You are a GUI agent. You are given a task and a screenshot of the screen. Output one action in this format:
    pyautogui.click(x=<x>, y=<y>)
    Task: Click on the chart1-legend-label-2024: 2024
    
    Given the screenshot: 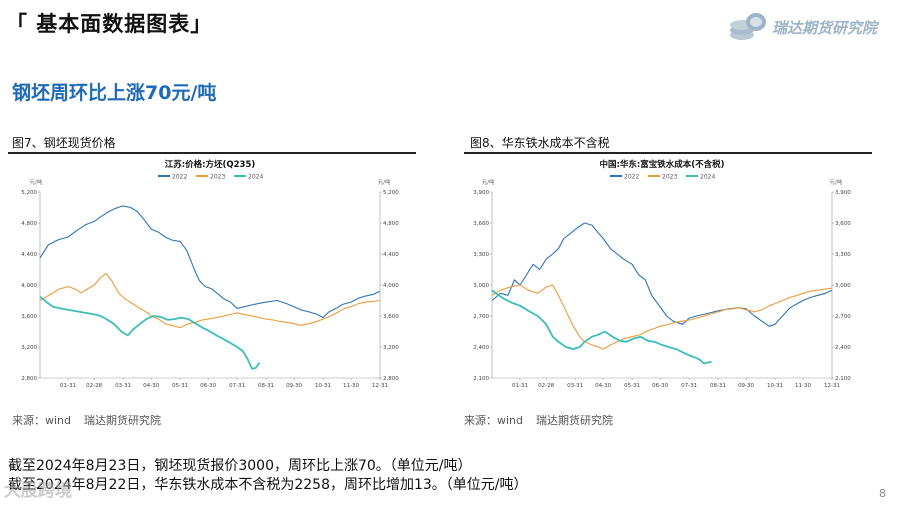 What is the action you would take?
    pyautogui.click(x=707, y=177)
    